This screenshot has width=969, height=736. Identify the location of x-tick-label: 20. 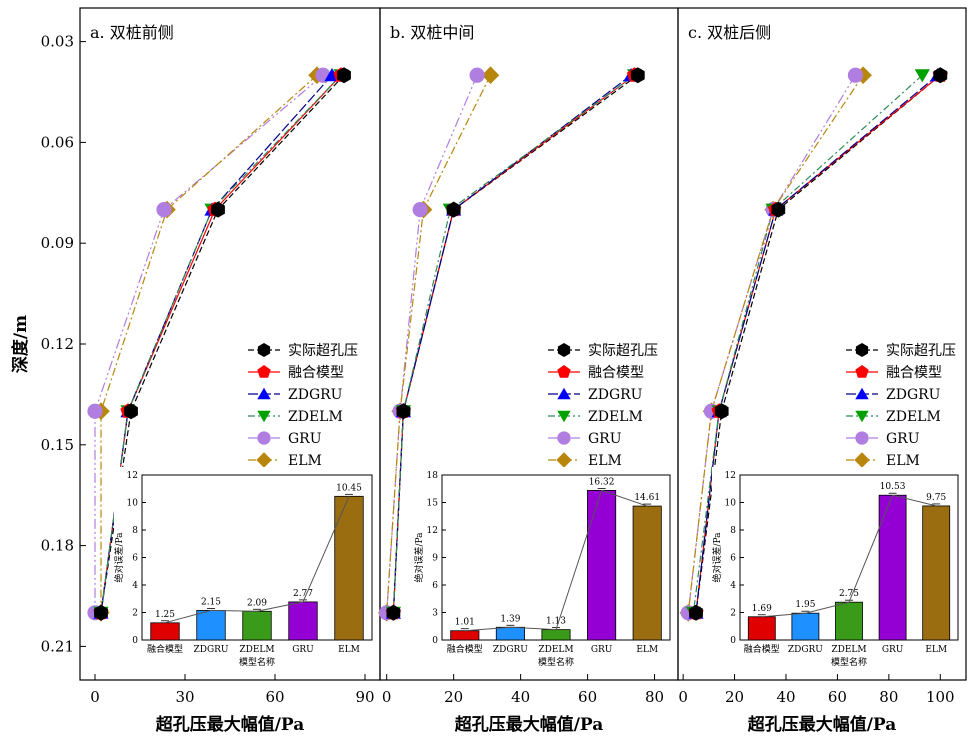
(453, 697).